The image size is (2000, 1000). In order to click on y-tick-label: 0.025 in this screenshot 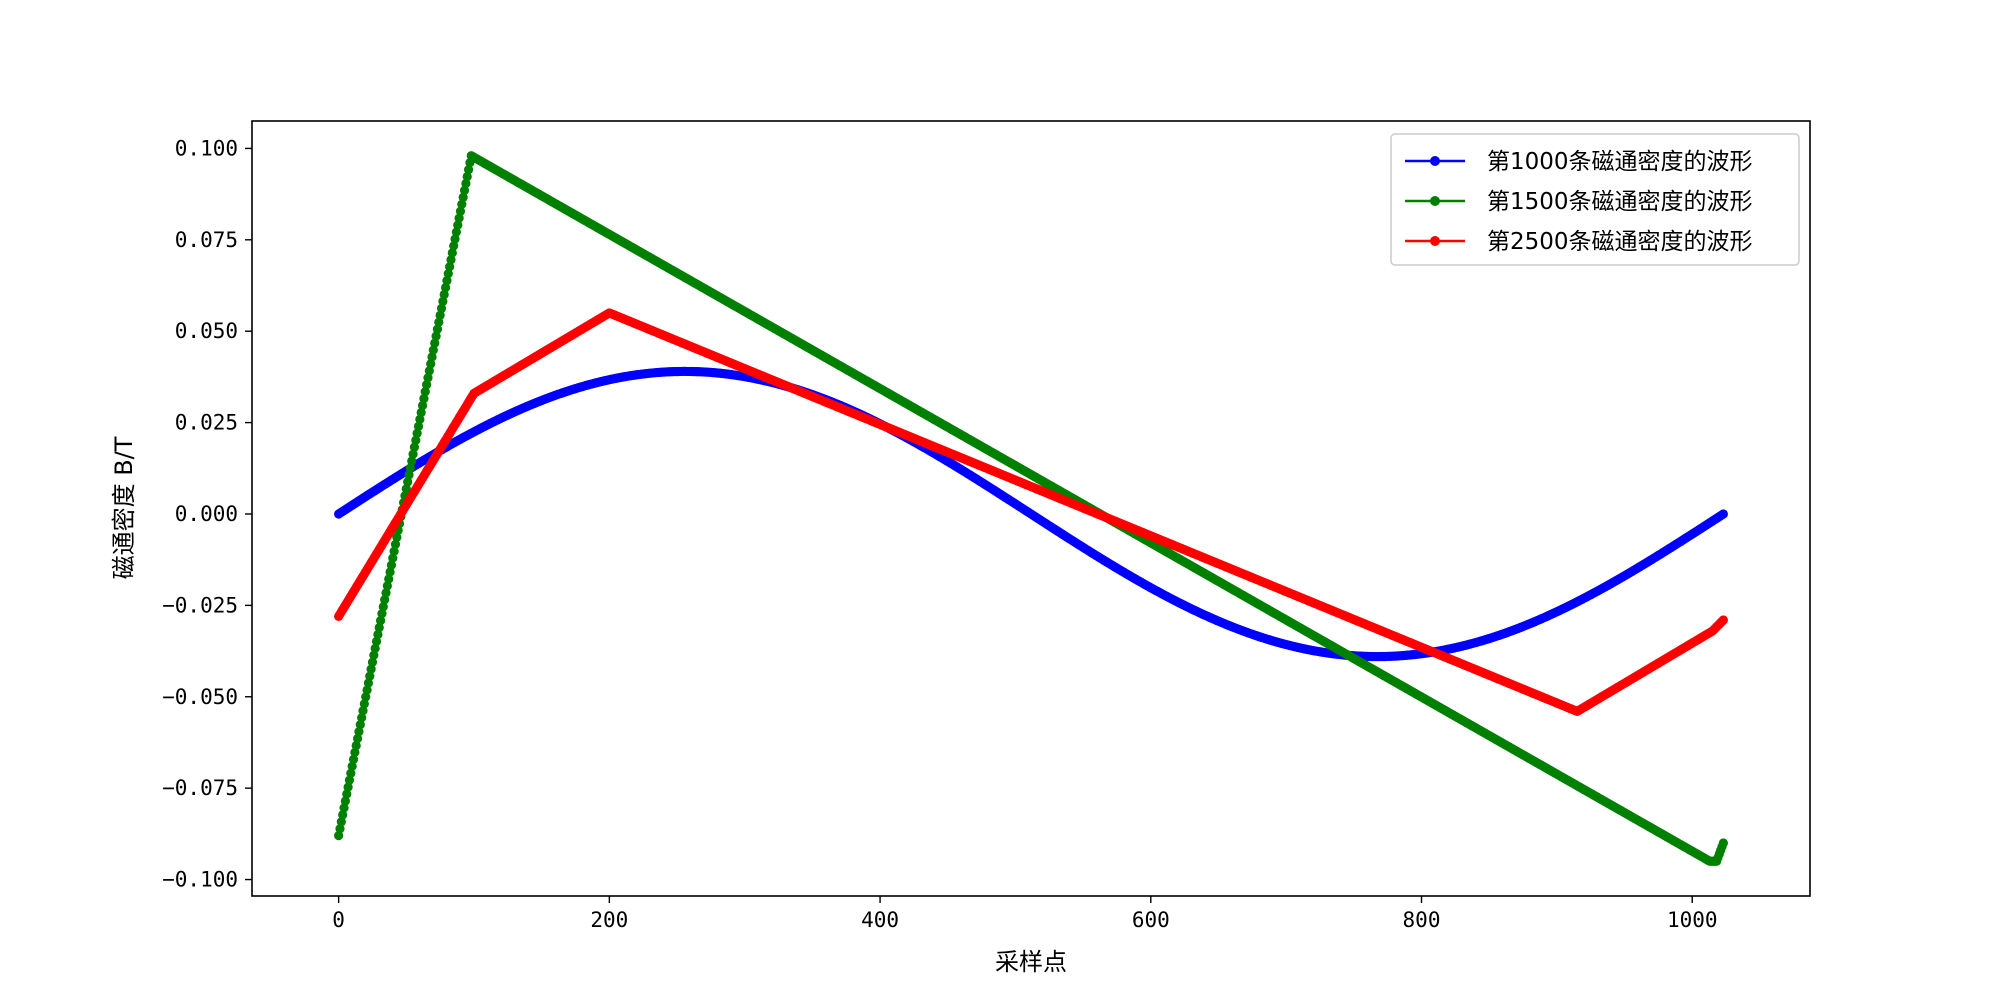, I will do `click(206, 423)`.